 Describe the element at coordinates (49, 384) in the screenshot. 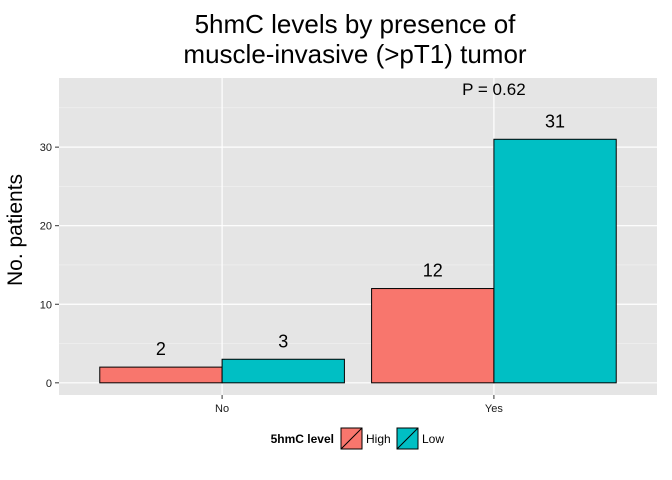

I see `y-tick-label: 0` at that location.